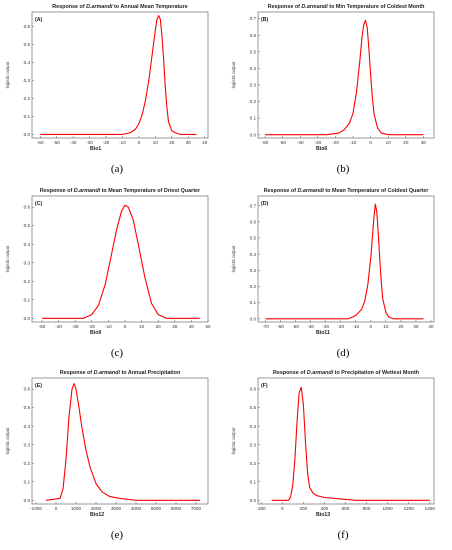 This screenshot has width=452, height=550. I want to click on x-tick-label: 5000, so click(156, 508).